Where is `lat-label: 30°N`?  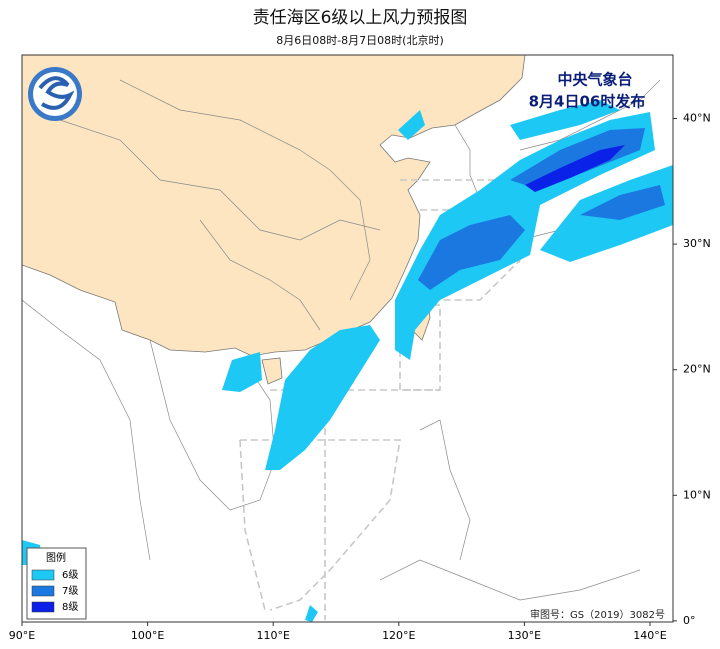 lat-label: 30°N is located at coordinates (697, 243).